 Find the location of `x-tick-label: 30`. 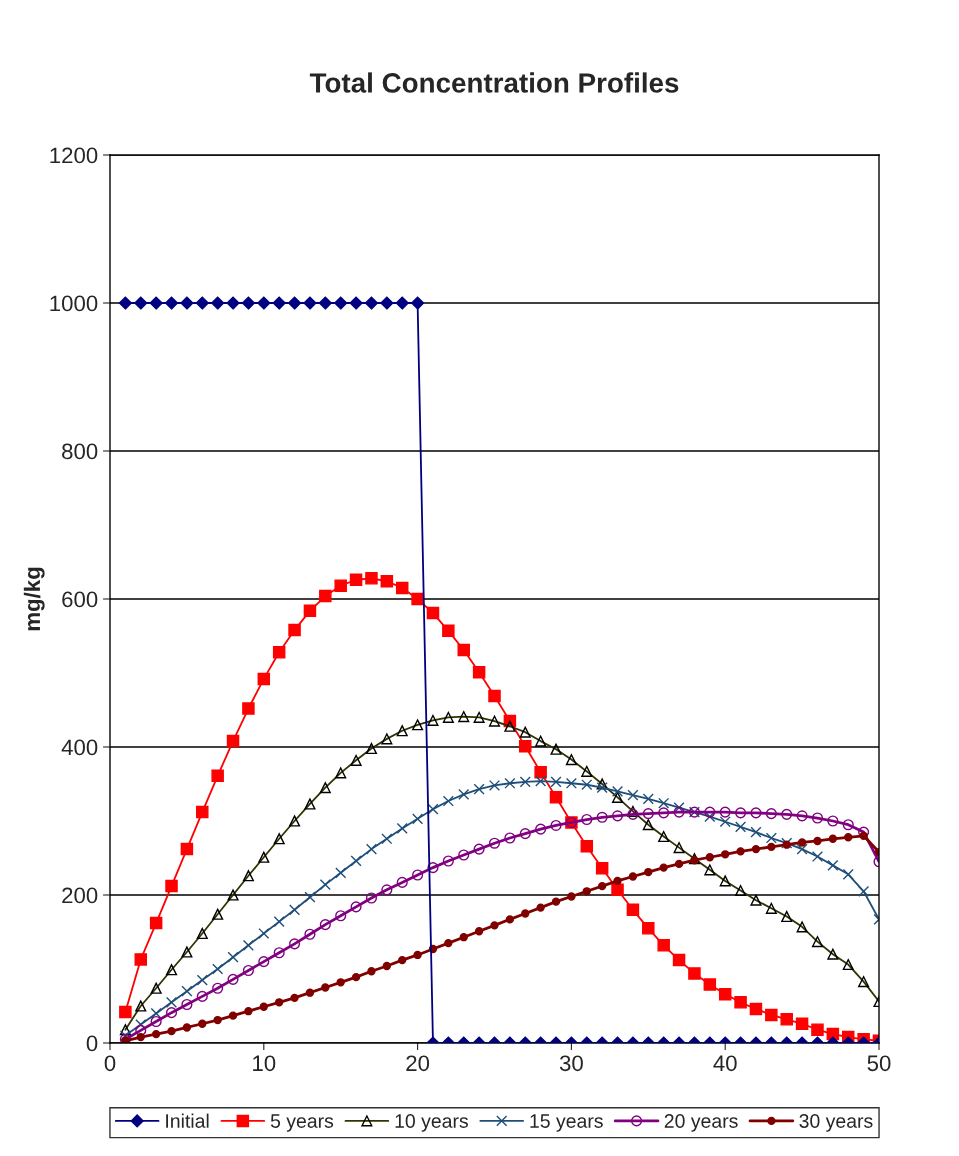

x-tick-label: 30 is located at coordinates (571, 1063).